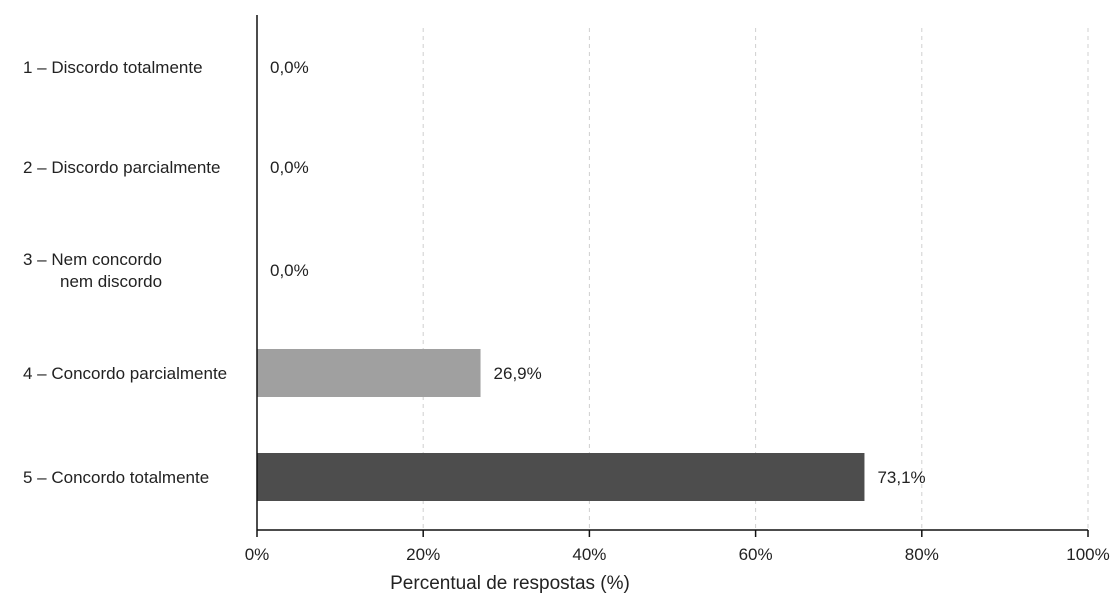 The height and width of the screenshot is (597, 1112). Describe the element at coordinates (257, 554) in the screenshot. I see `x-tick-label: 0%` at that location.